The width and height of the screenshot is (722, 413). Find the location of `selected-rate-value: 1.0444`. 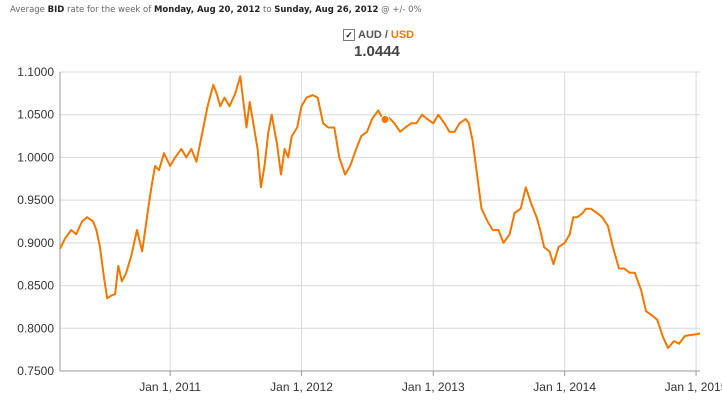

selected-rate-value: 1.0444 is located at coordinates (377, 51).